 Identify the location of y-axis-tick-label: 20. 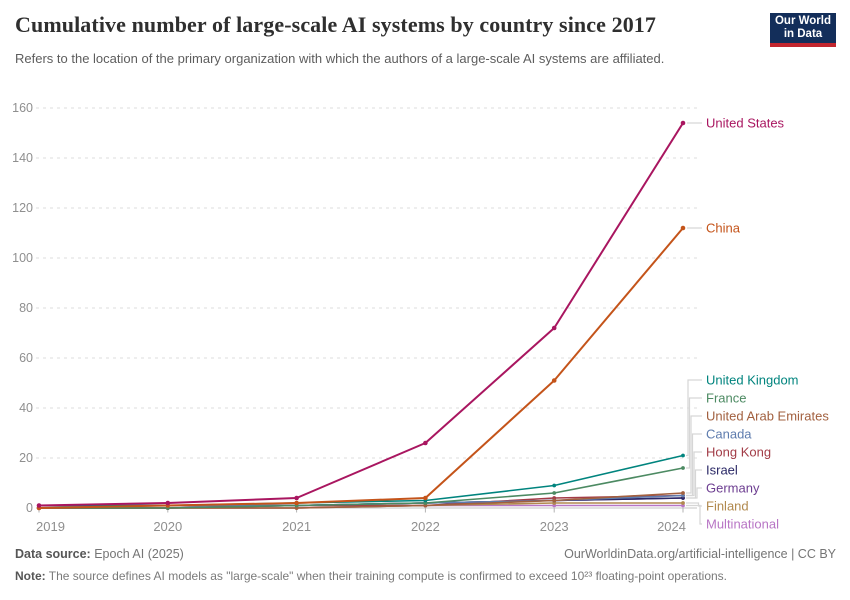
(26, 458).